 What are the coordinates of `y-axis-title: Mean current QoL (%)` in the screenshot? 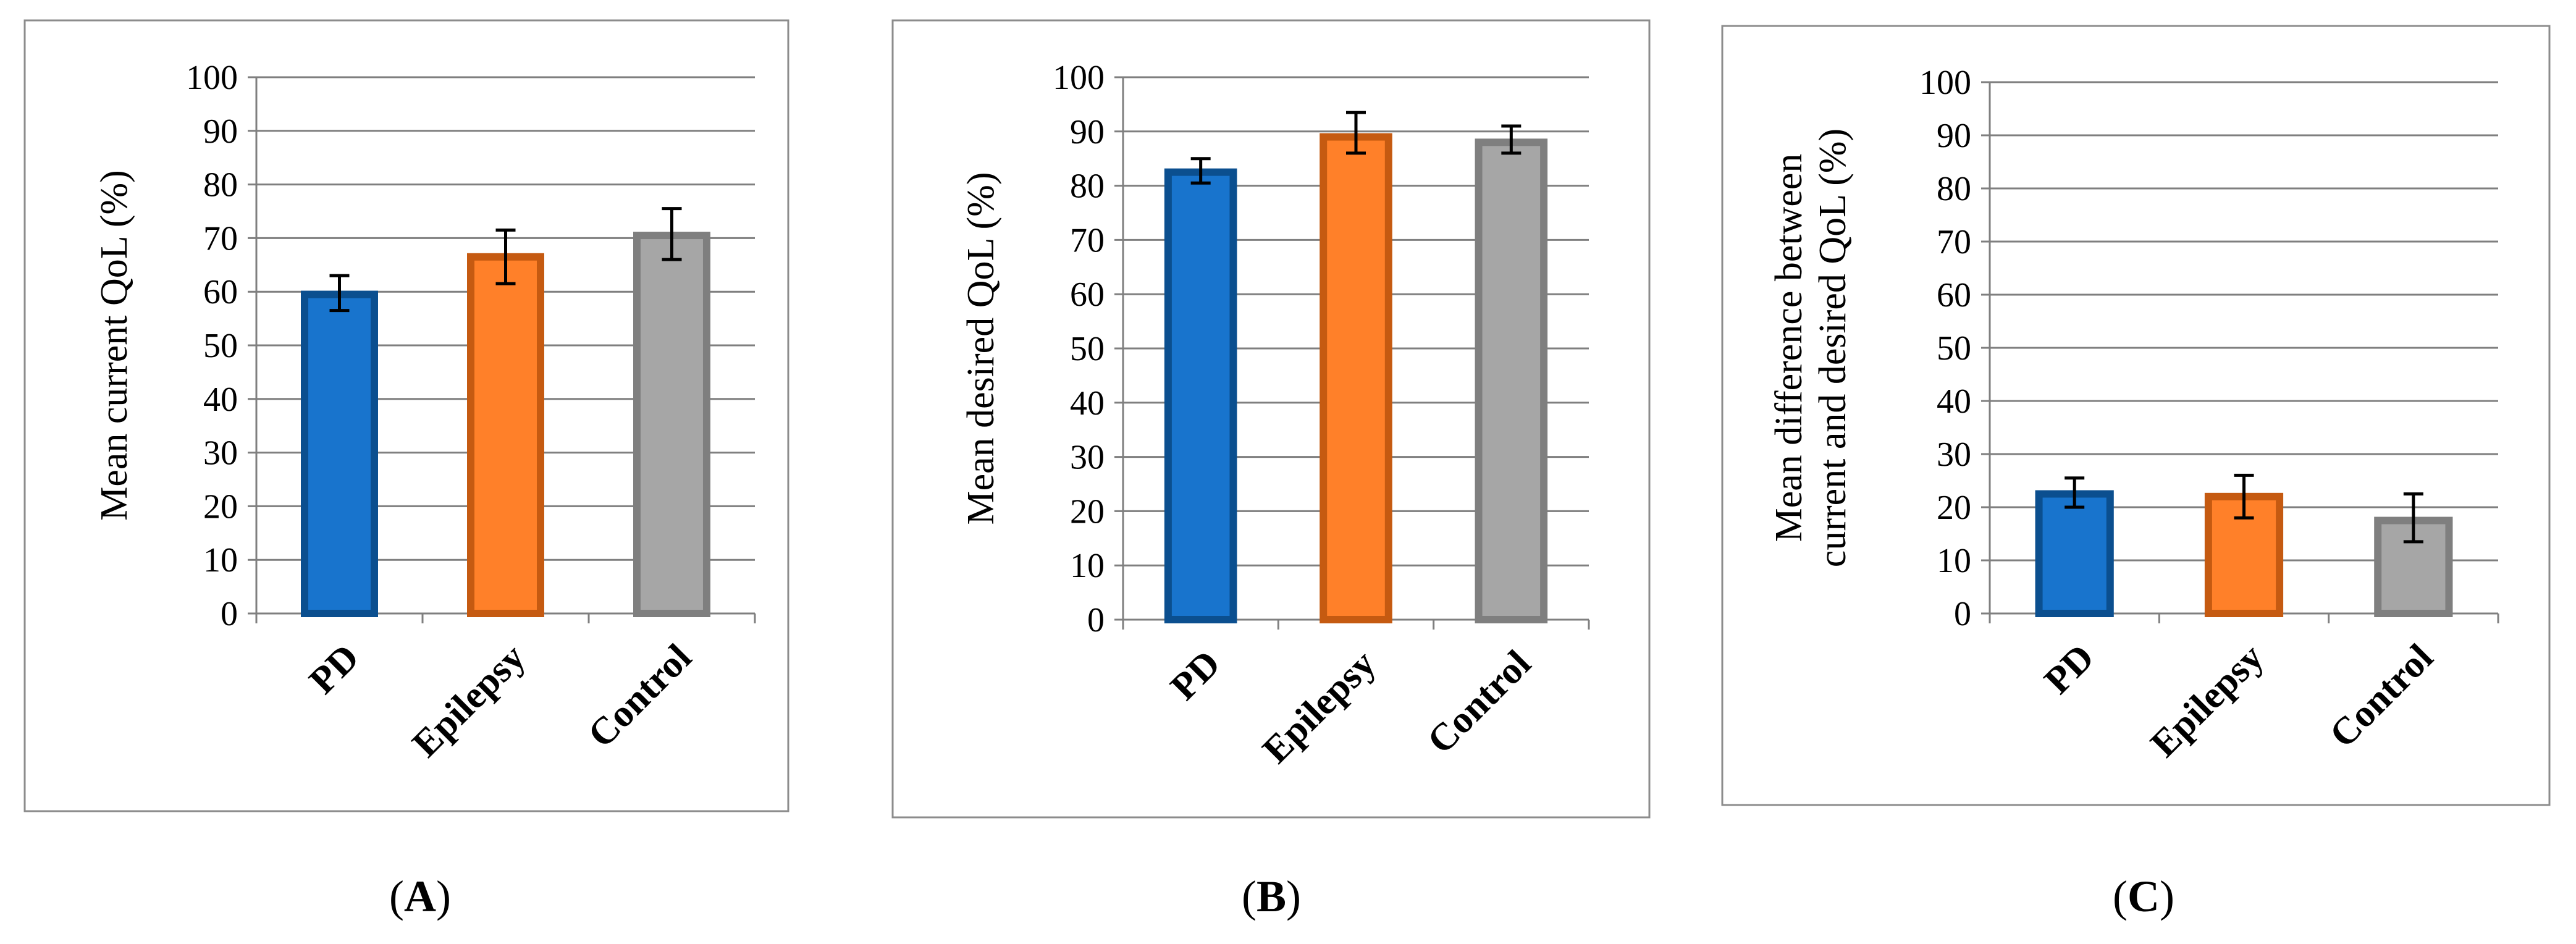 It's located at (114, 345).